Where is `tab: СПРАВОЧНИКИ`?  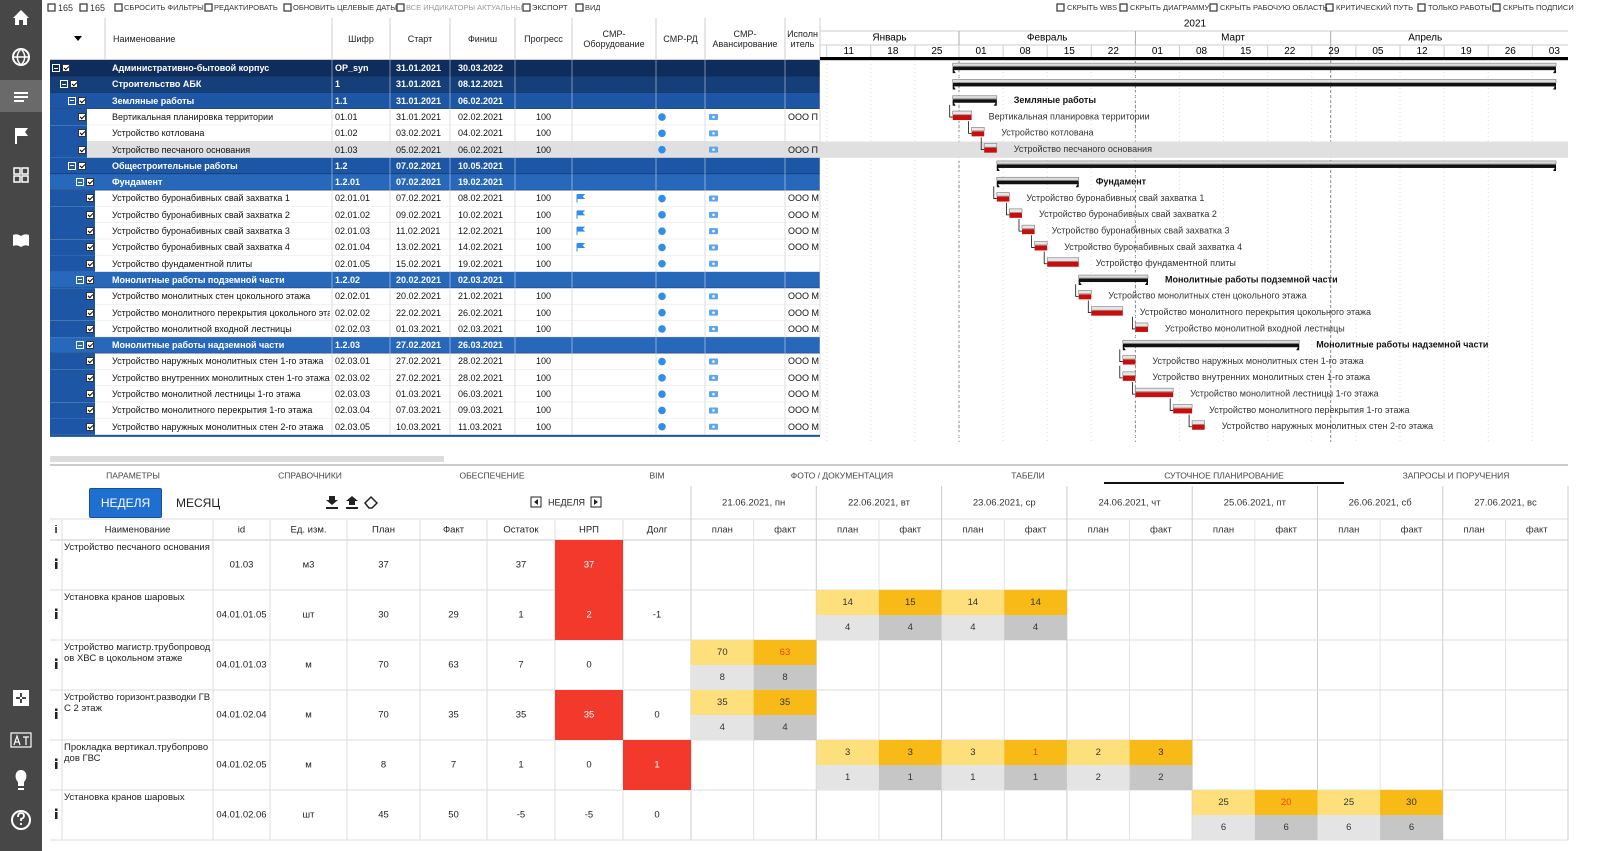 tab: СПРАВОЧНИКИ is located at coordinates (310, 475).